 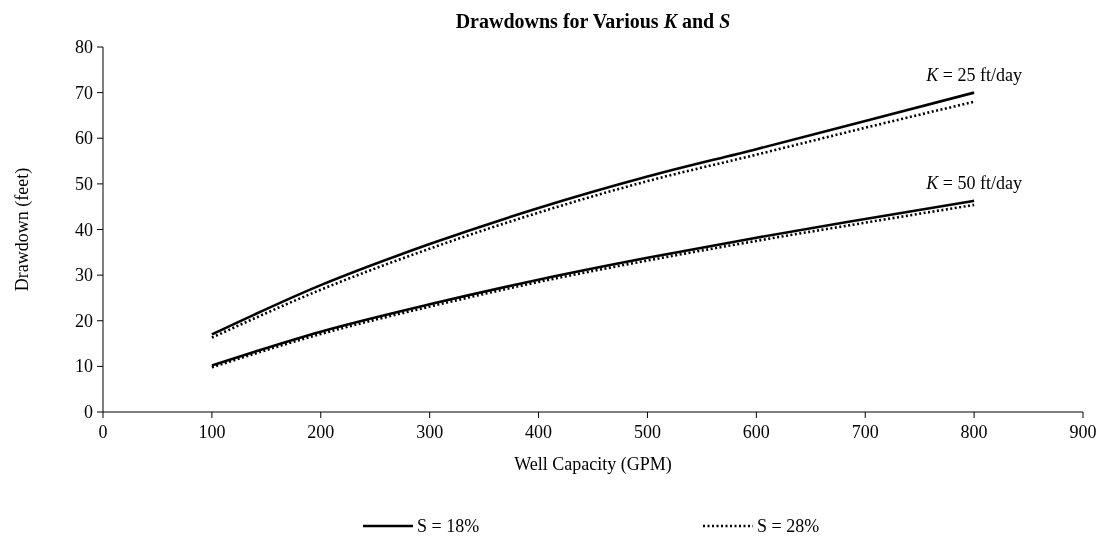 What do you see at coordinates (84, 366) in the screenshot?
I see `y-tick-label: 10` at bounding box center [84, 366].